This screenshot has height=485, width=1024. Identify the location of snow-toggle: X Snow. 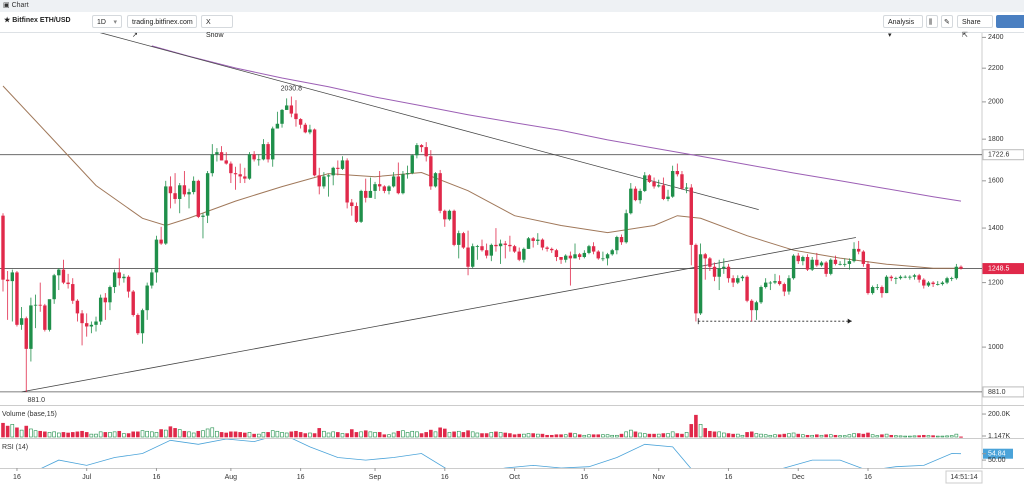
(217, 27).